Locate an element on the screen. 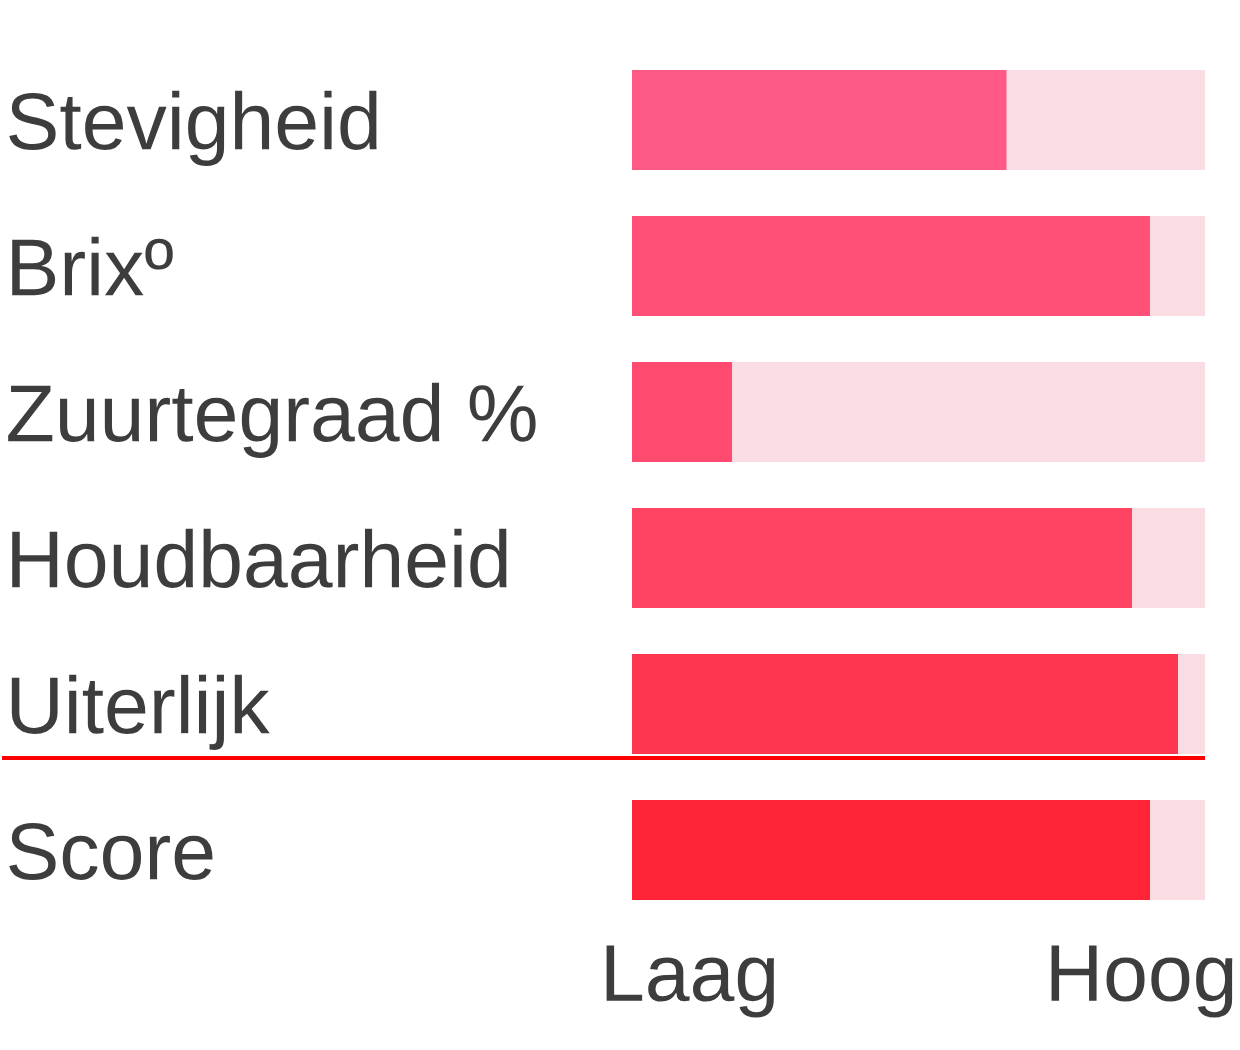 This screenshot has height=1050, width=1240. y-tick-label: Score is located at coordinates (111, 851).